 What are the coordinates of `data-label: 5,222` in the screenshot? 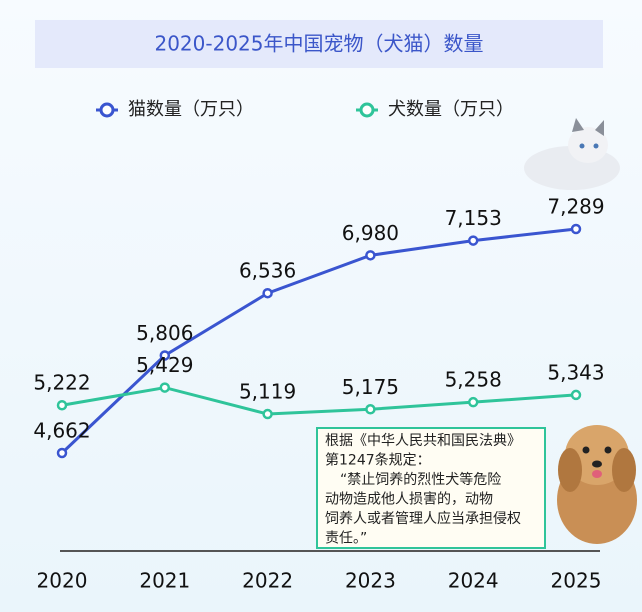 It's located at (61, 383).